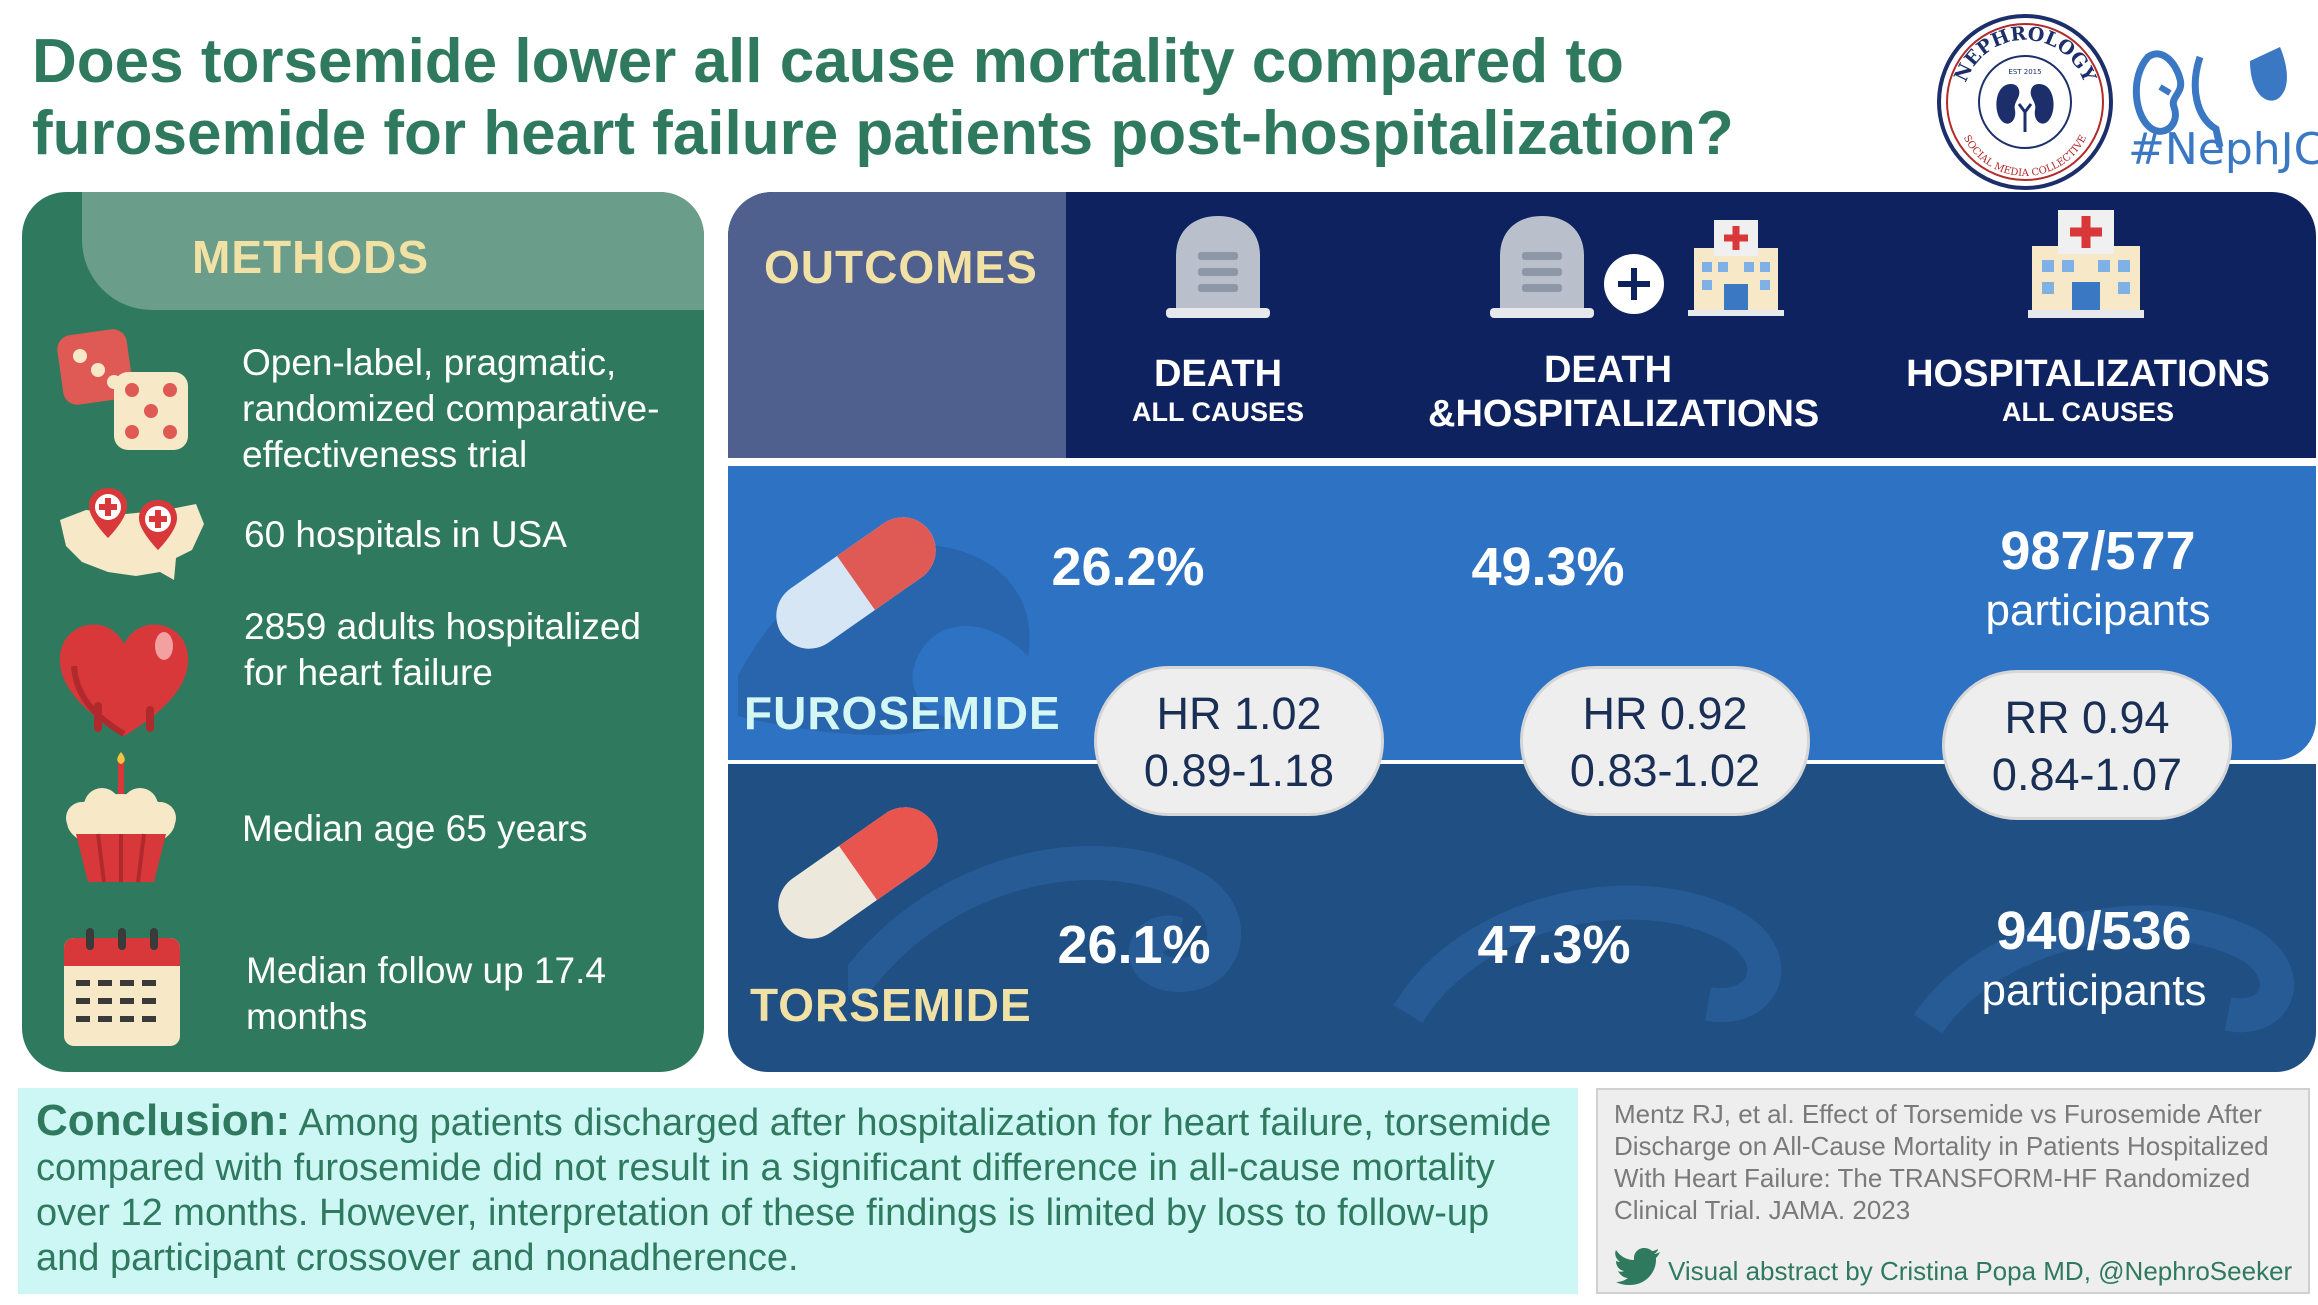 The width and height of the screenshot is (2318, 1305). What do you see at coordinates (405, 534) in the screenshot?
I see `method-hospitals: 60 hospitals in USA` at bounding box center [405, 534].